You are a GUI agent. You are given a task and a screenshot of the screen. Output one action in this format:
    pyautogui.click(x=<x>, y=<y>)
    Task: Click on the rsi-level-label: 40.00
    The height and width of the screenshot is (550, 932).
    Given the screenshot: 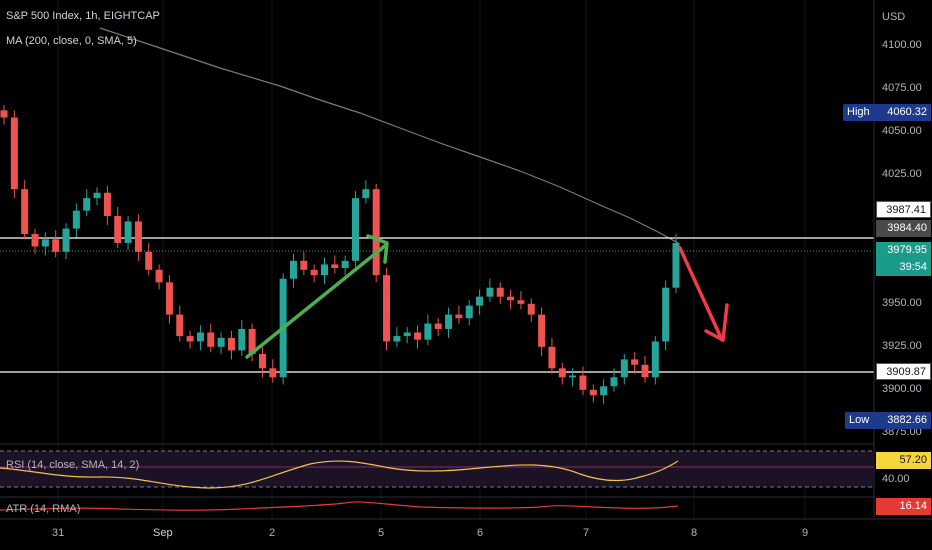 What is the action you would take?
    pyautogui.click(x=896, y=479)
    